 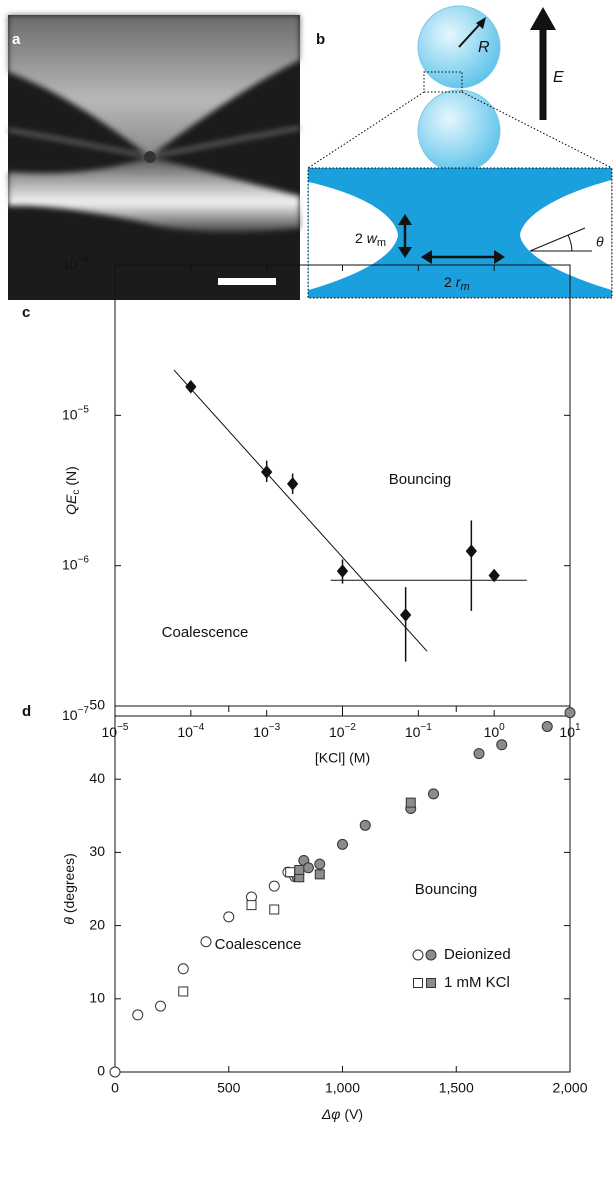 I want to click on tick-label: 10¹, so click(x=570, y=731).